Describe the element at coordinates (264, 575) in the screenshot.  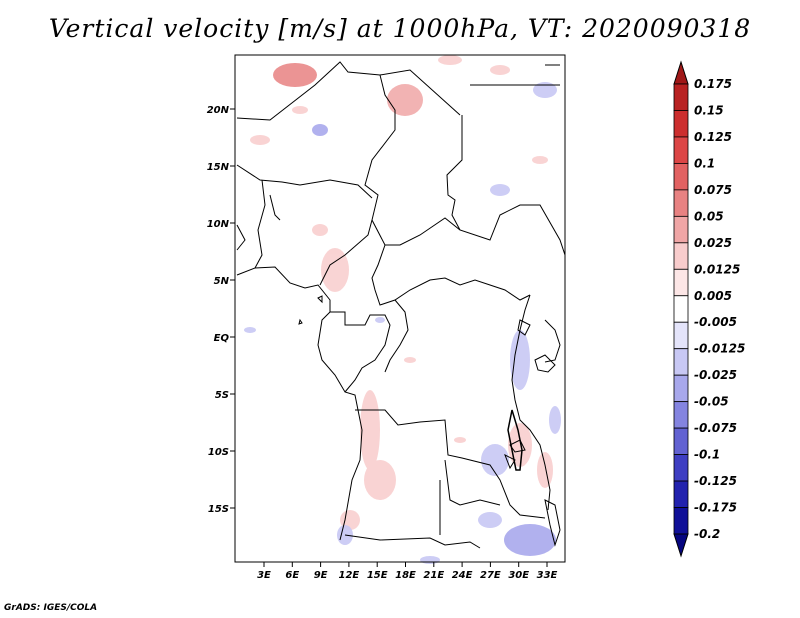
I see `lon-label: 3E` at that location.